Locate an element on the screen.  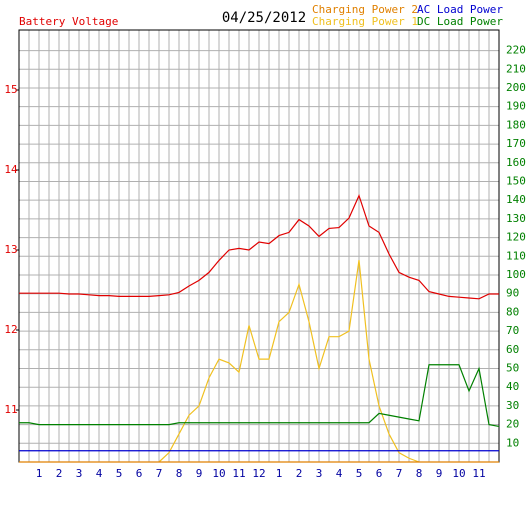
y2-tick-label: 40 is located at coordinates (512, 386).